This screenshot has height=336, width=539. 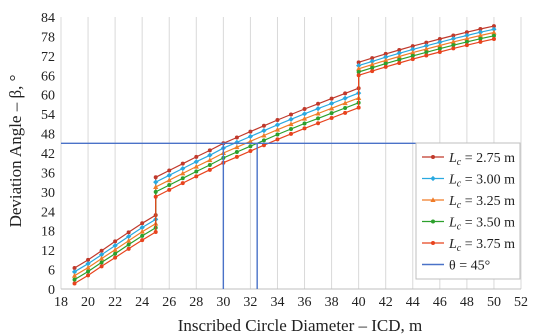 What do you see at coordinates (48, 251) in the screenshot?
I see `y-tick-label: 12` at bounding box center [48, 251].